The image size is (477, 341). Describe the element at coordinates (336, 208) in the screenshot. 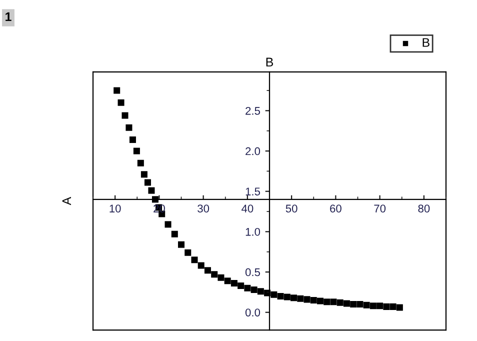

I see `x-tick-label: 60` at that location.